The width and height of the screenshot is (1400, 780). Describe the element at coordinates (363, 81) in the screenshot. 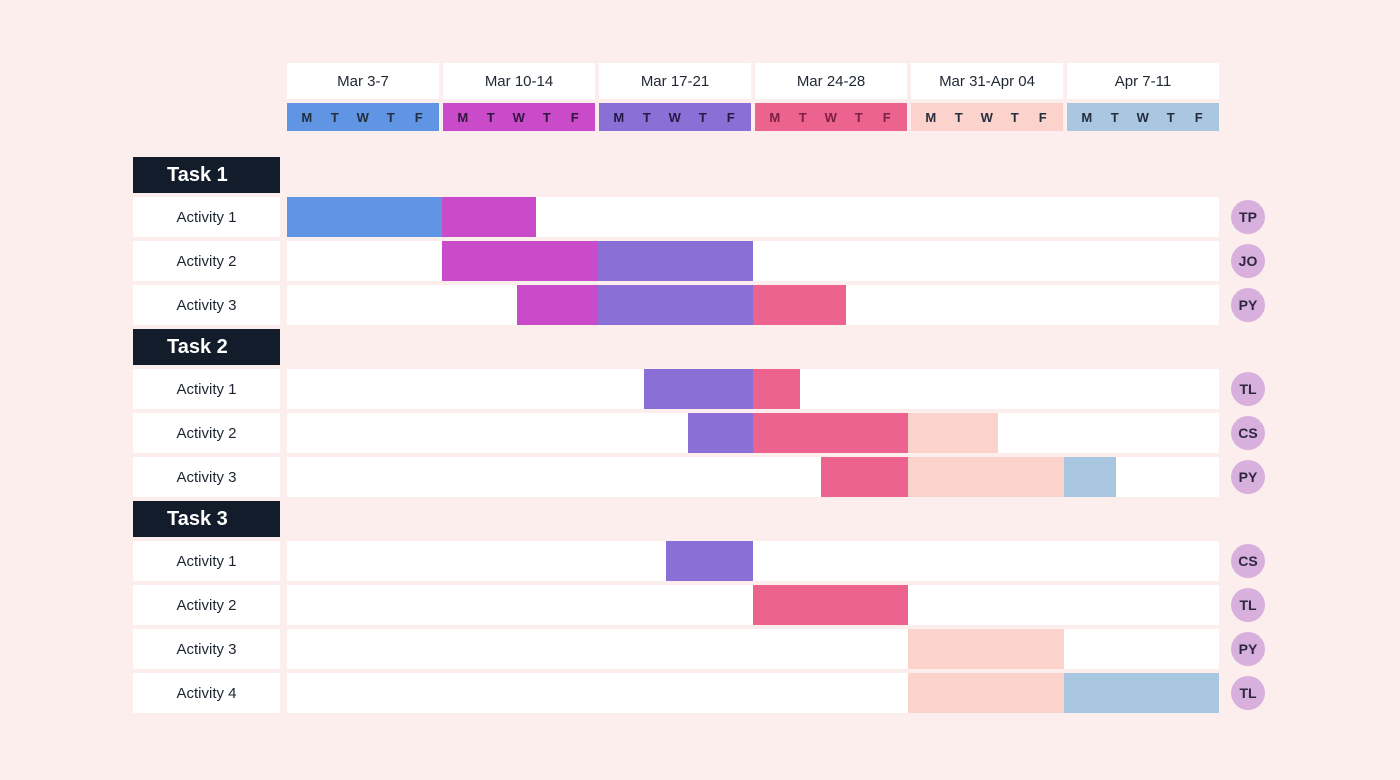

I see `week-label: Mar 3-7` at that location.